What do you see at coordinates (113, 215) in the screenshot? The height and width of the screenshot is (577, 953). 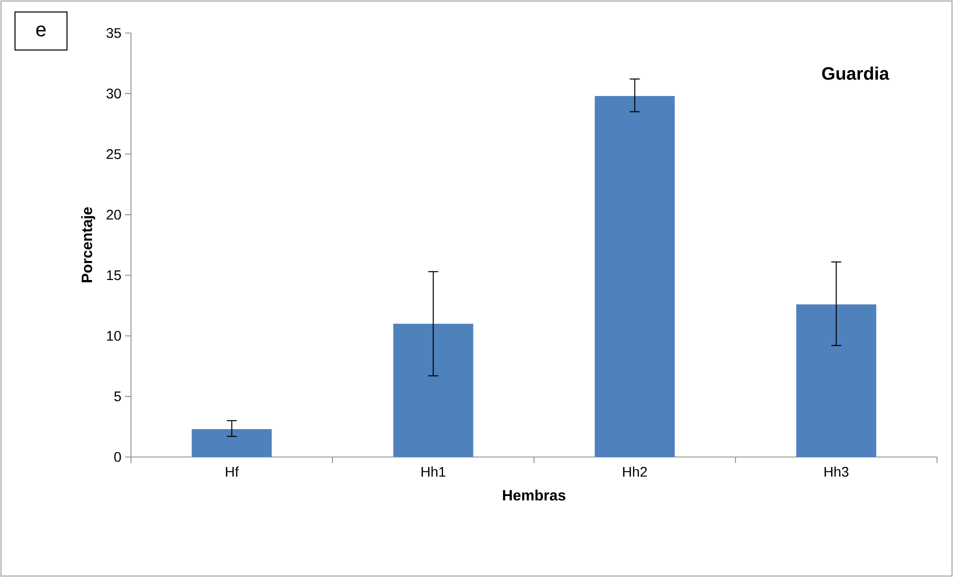 I see `y-tick-label: 20` at bounding box center [113, 215].